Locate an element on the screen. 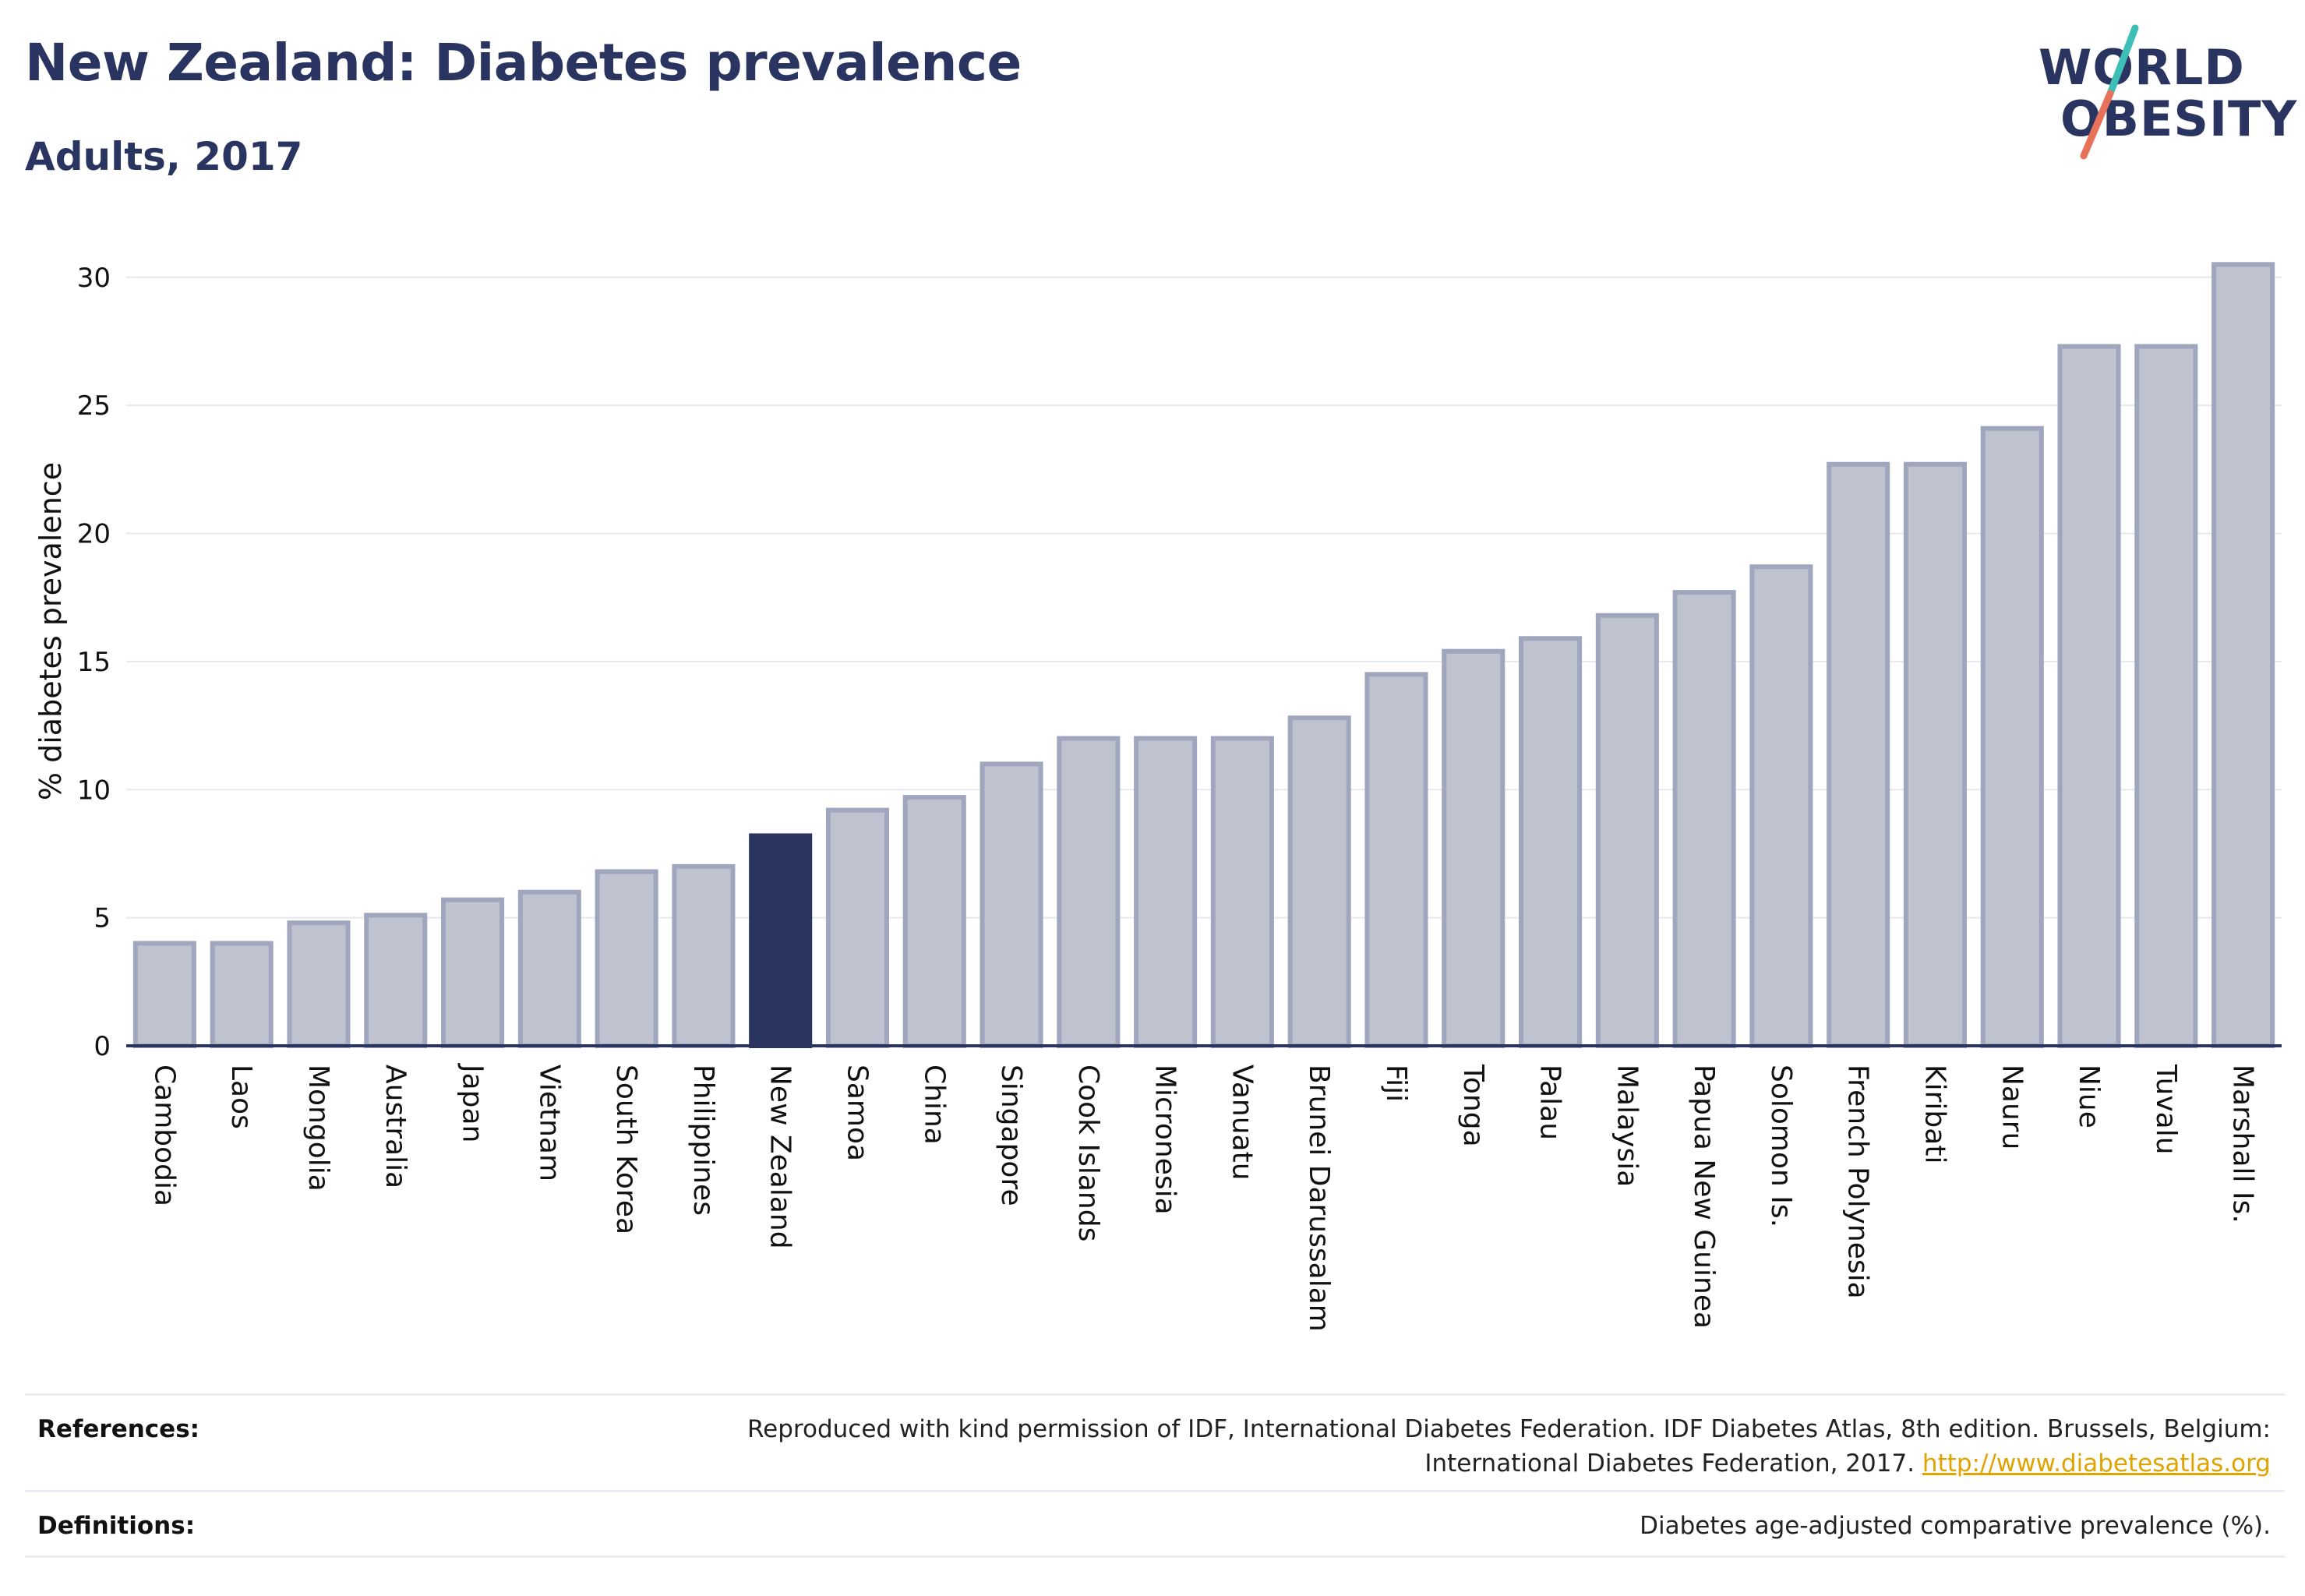  logo-slash-bottom is located at coordinates (2097, 125).